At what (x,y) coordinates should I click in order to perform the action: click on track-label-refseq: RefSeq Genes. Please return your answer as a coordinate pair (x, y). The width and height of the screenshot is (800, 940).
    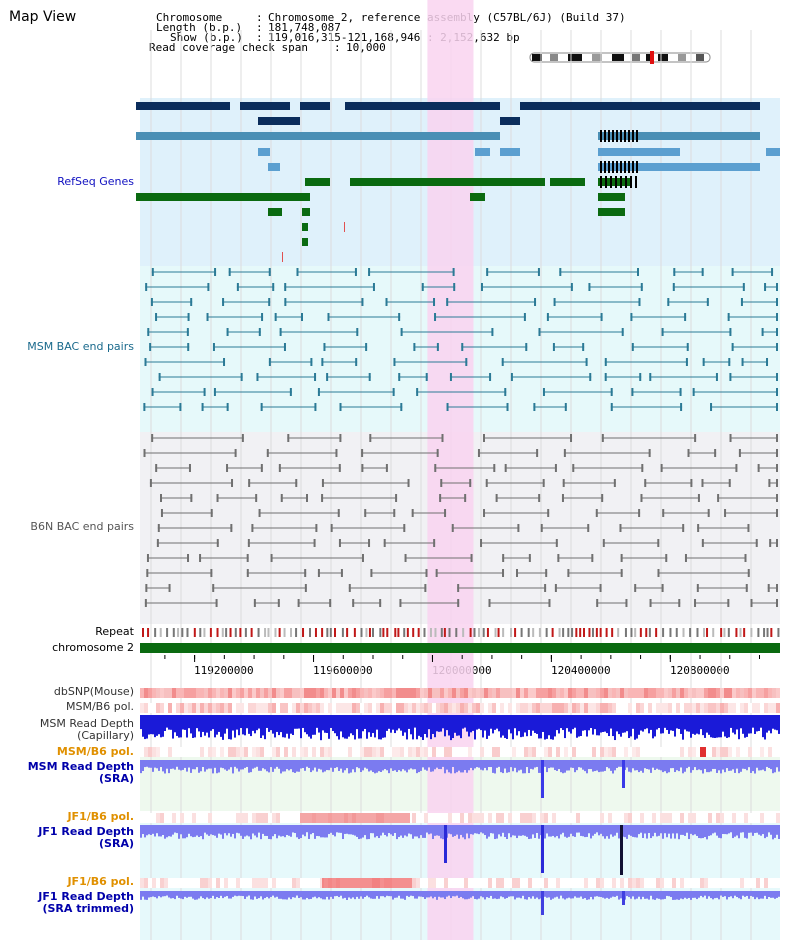
    Looking at the image, I should click on (95, 181).